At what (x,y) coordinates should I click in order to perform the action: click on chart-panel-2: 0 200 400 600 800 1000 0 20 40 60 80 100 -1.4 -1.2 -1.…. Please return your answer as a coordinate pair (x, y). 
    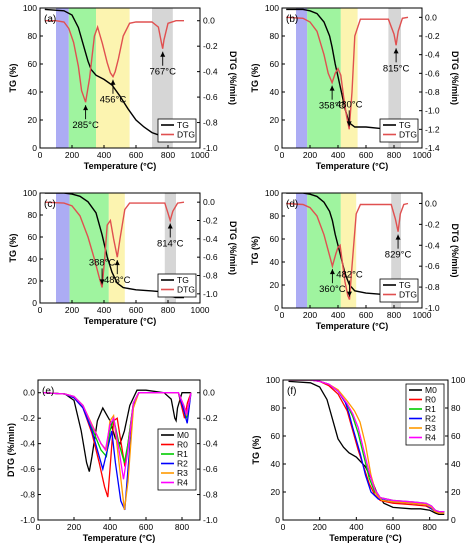
    Looking at the image, I should click on (355, 87).